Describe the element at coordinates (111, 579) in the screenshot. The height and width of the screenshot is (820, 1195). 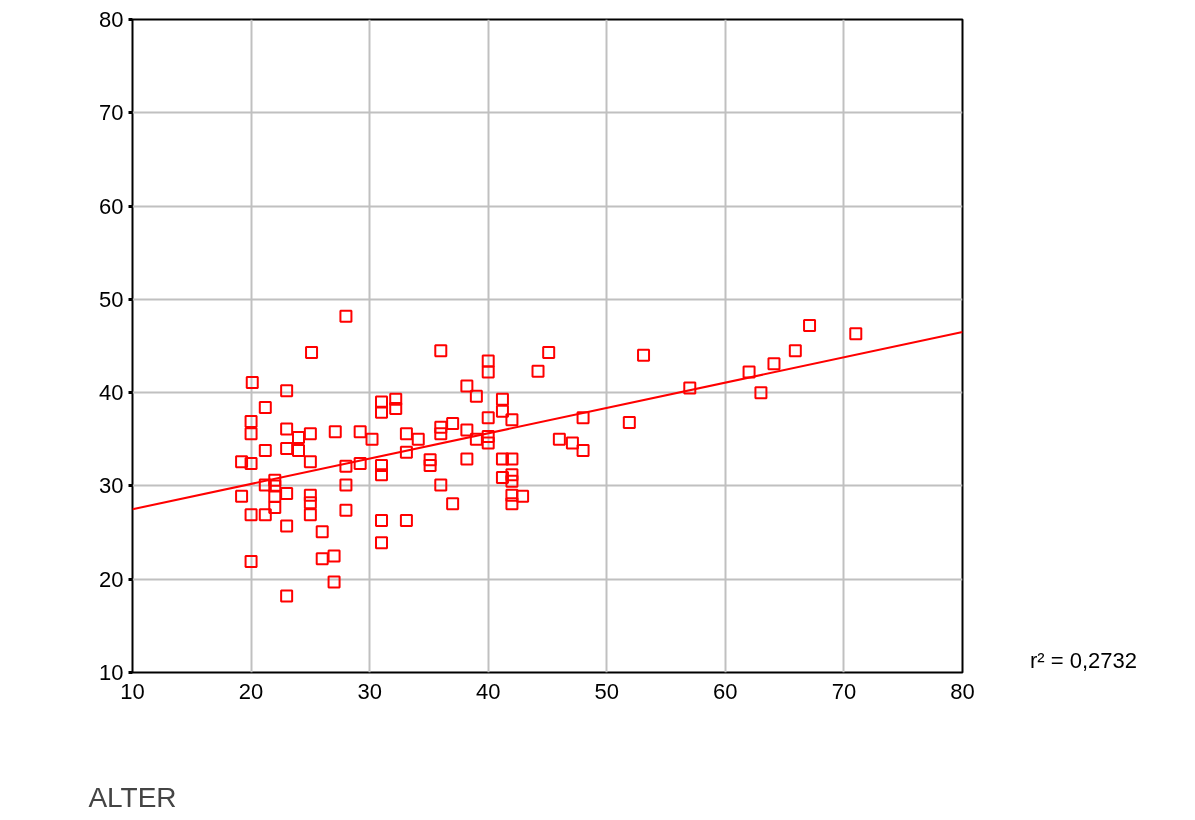
I see `y-tick-label: 20` at that location.